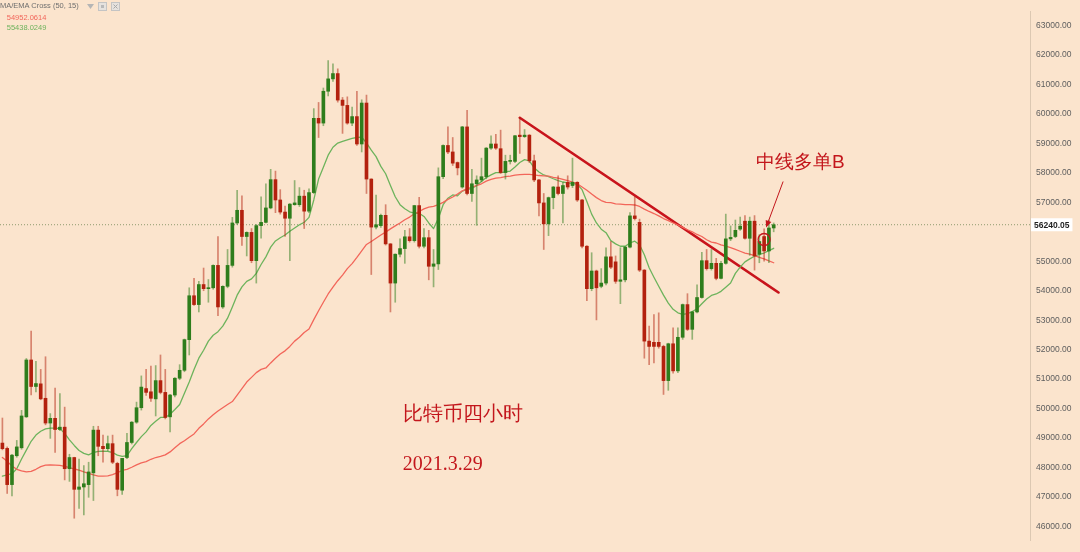  Describe the element at coordinates (1054, 54) in the screenshot. I see `y-tick-label: 62000.00` at that location.